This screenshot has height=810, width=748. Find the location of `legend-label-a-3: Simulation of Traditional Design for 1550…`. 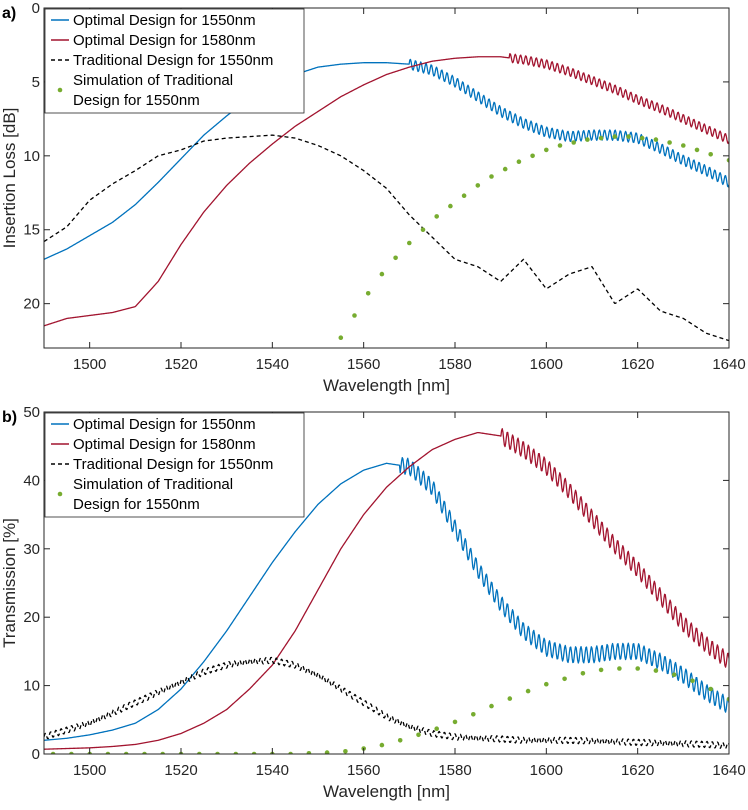

legend-label-a-3: Simulation of Traditional Design for 1550… is located at coordinates (153, 90).